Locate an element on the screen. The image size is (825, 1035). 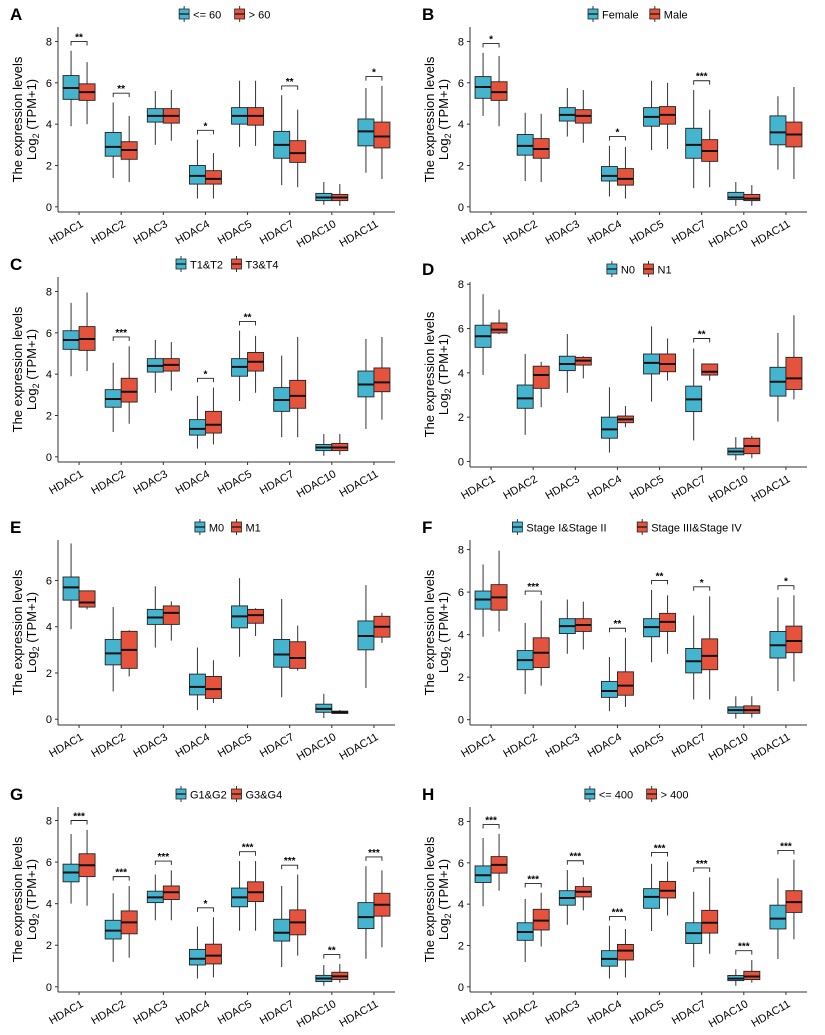
box-hdac3-group2 is located at coordinates (583, 116).